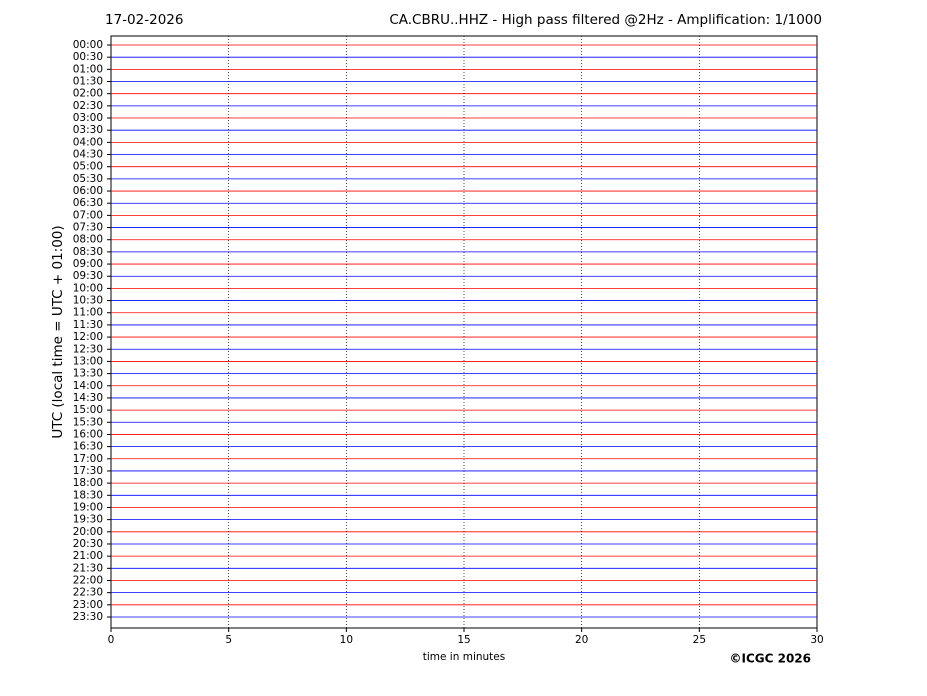 The width and height of the screenshot is (927, 696). Describe the element at coordinates (88, 374) in the screenshot. I see `y-tick-label: 13:30` at that location.